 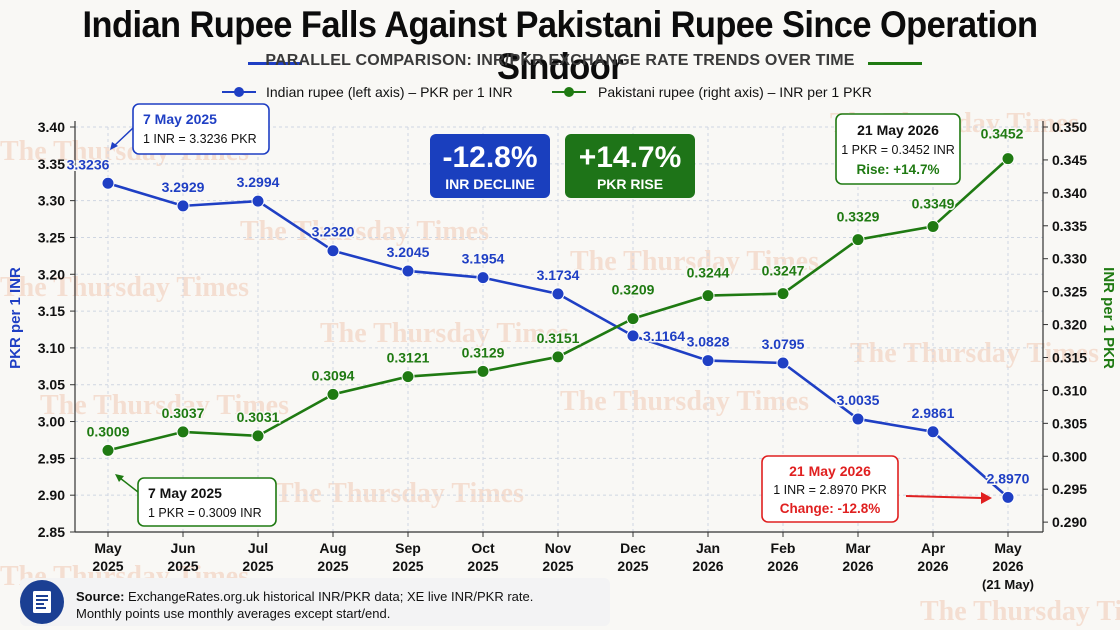 What do you see at coordinates (1069, 160) in the screenshot?
I see `y-right-tick-label: 0.345` at bounding box center [1069, 160].